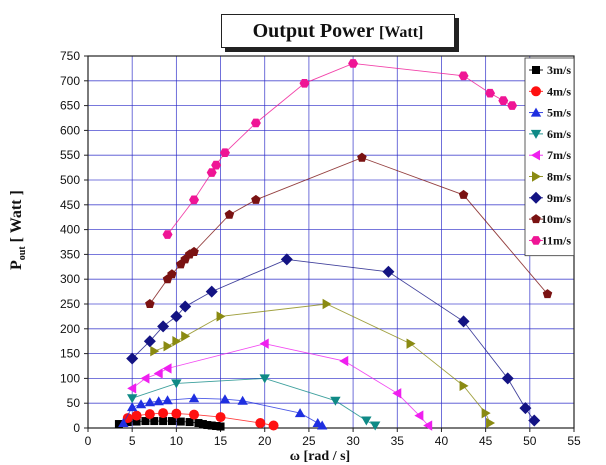  I want to click on y-tick-label-6: 300, so click(70, 279).